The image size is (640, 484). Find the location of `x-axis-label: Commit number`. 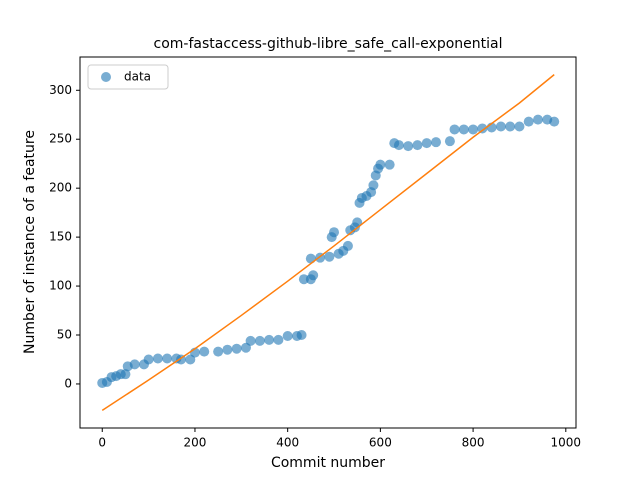

x-axis-label: Commit number is located at coordinates (328, 463).